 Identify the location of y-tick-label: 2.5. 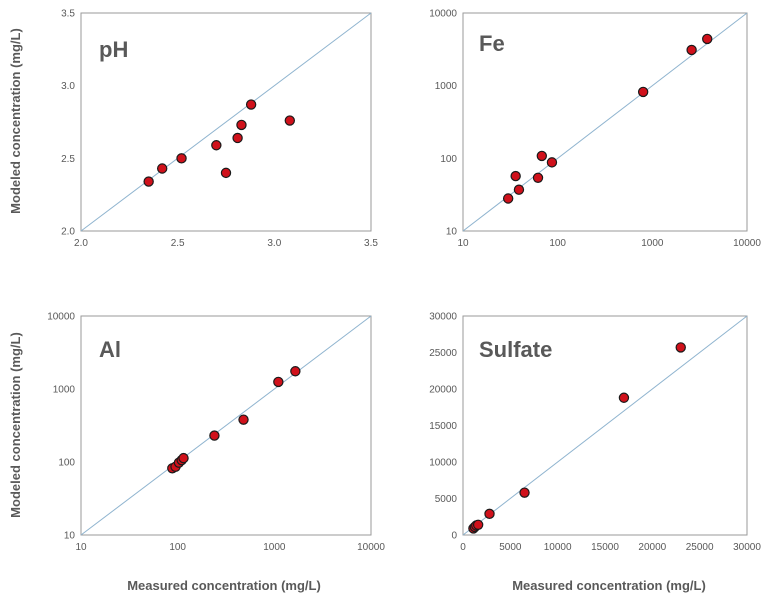
(68, 159).